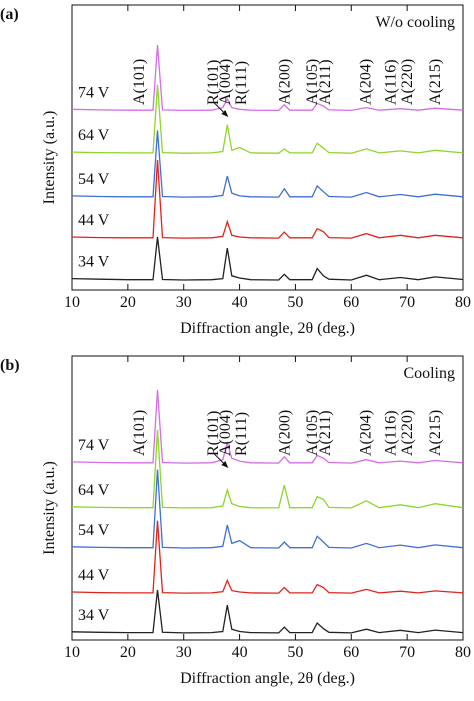 This screenshot has width=474, height=701. I want to click on panel-label: (b), so click(10, 365).